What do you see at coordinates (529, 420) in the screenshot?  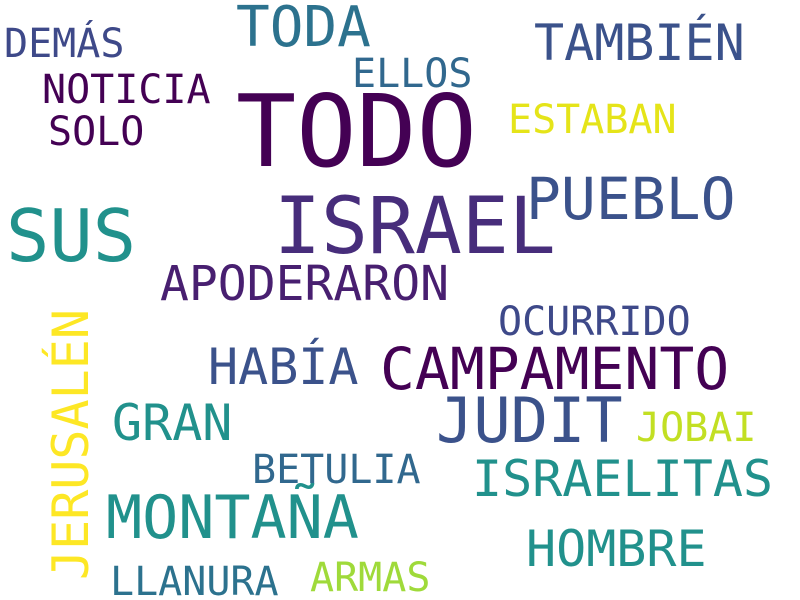 I see `word-judit: JUDIT` at bounding box center [529, 420].